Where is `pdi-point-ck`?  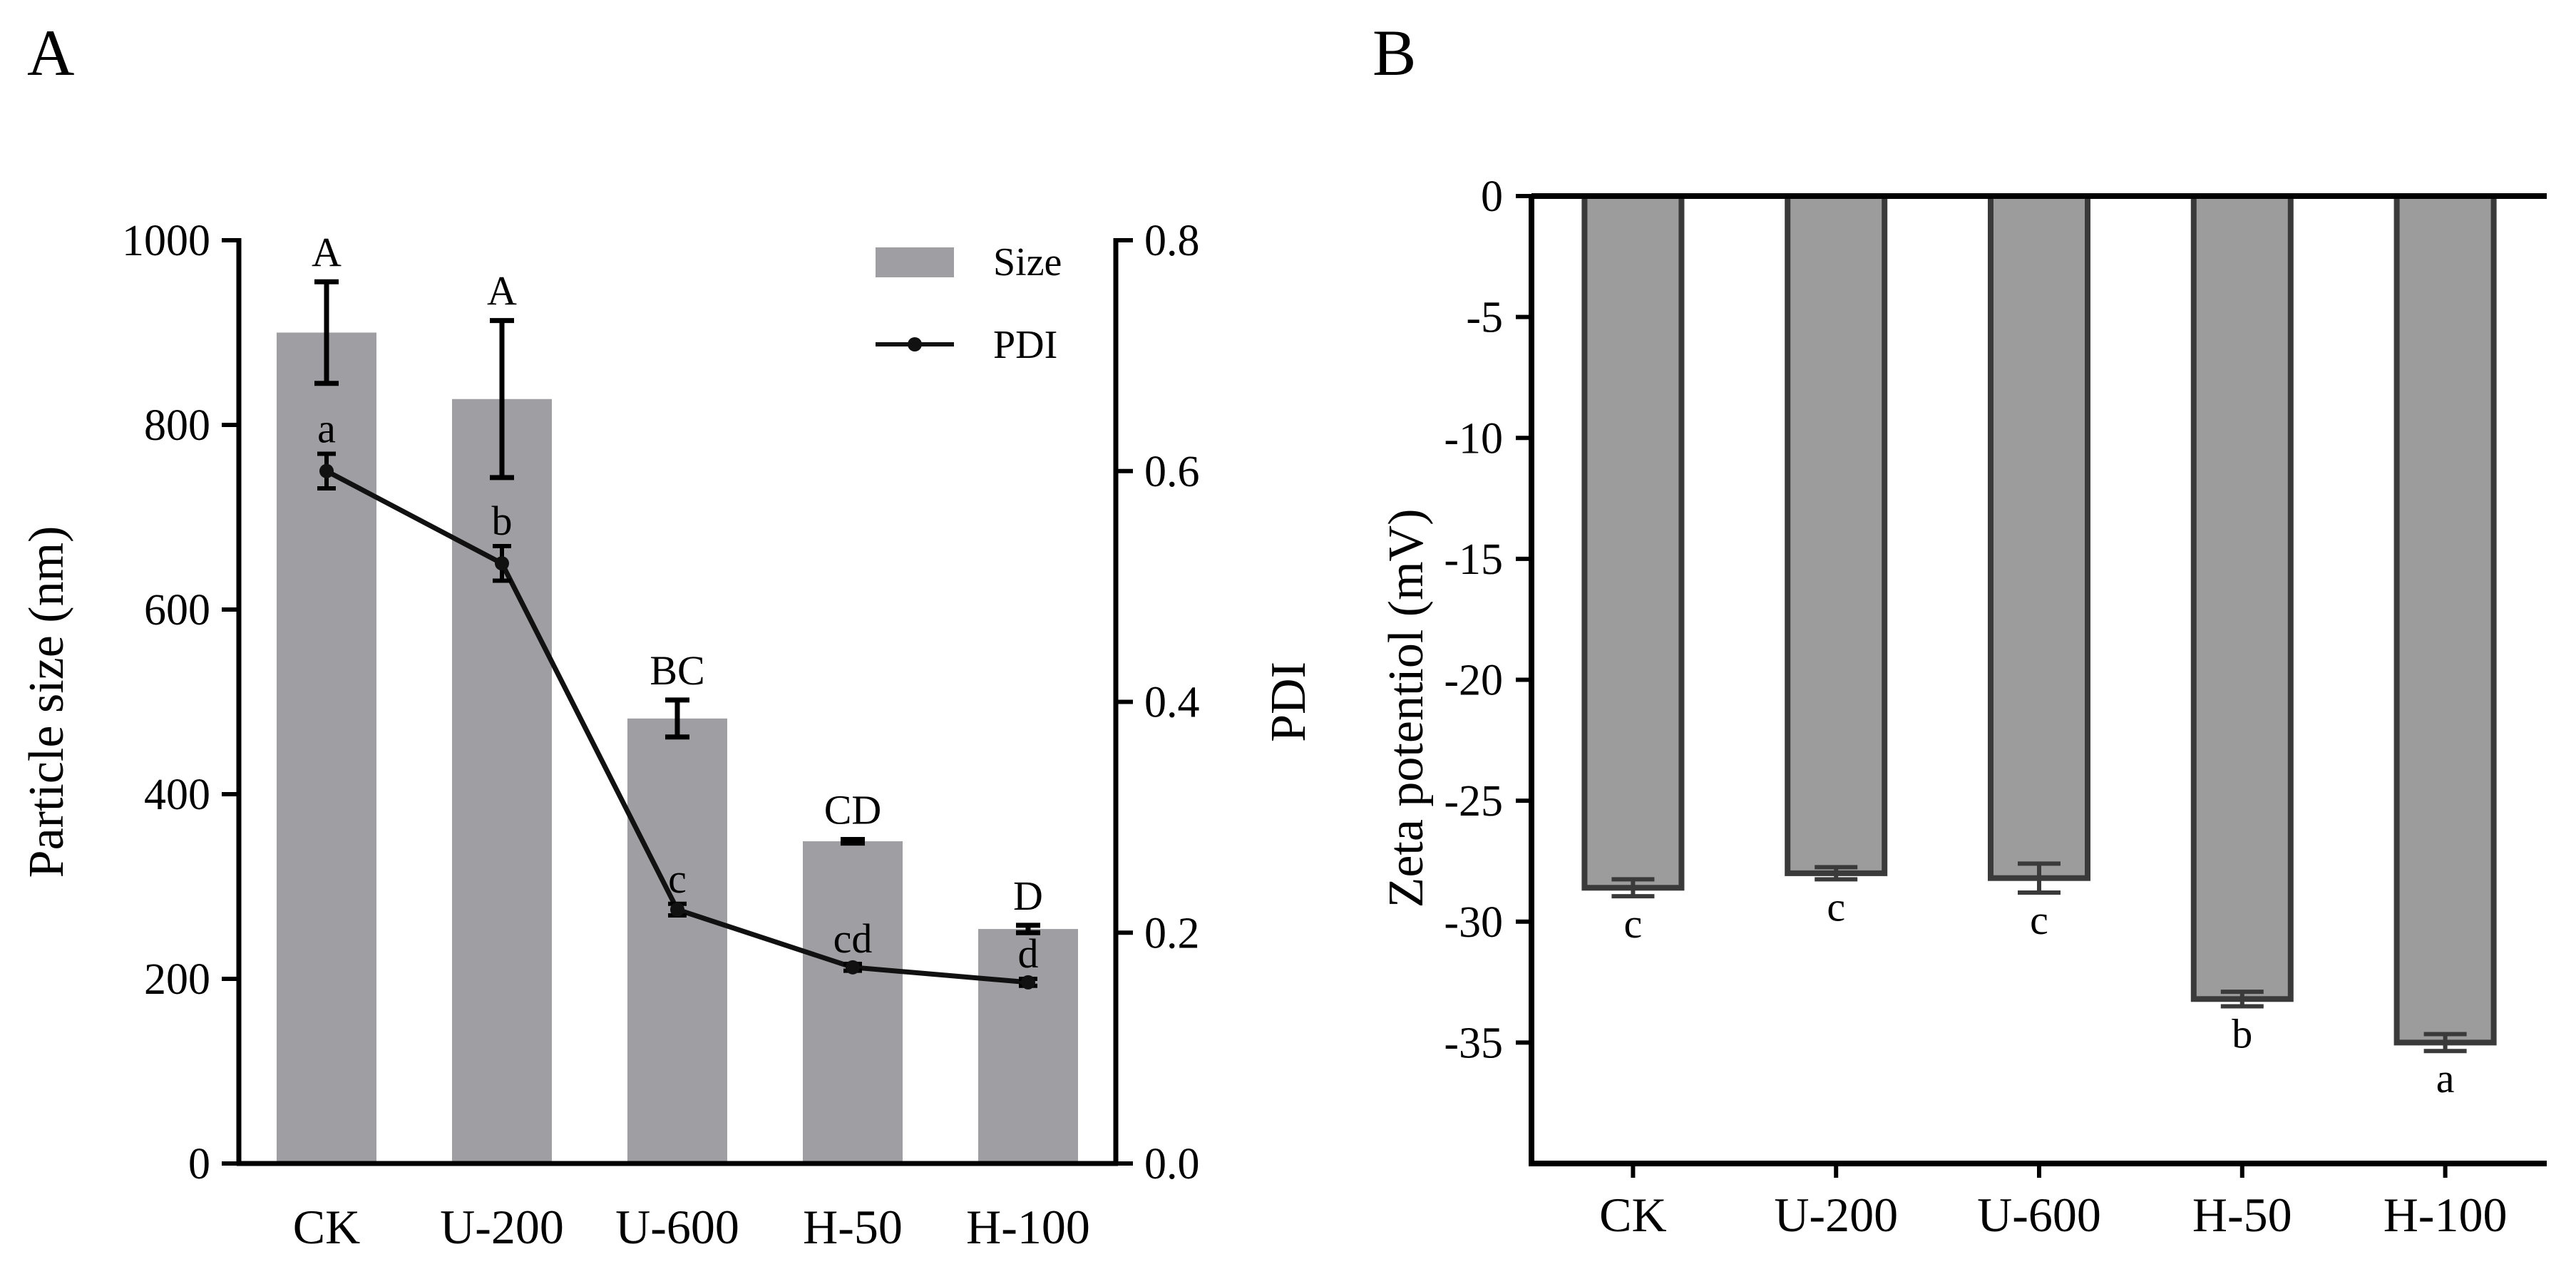 pdi-point-ck is located at coordinates (326, 470).